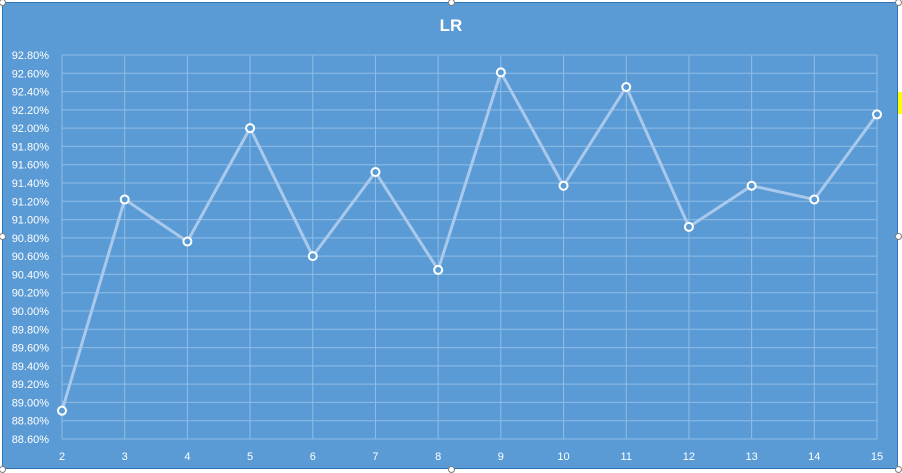 The height and width of the screenshot is (473, 902). What do you see at coordinates (375, 457) in the screenshot?
I see `x-tick-label: 7` at bounding box center [375, 457].